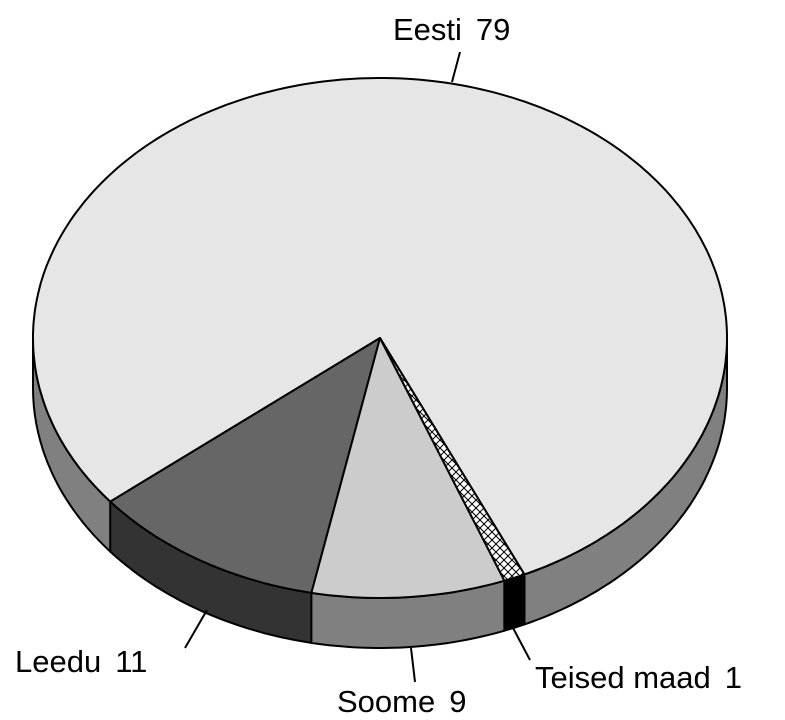 The image size is (785, 720). Describe the element at coordinates (131, 661) in the screenshot. I see `label-value: 11` at that location.